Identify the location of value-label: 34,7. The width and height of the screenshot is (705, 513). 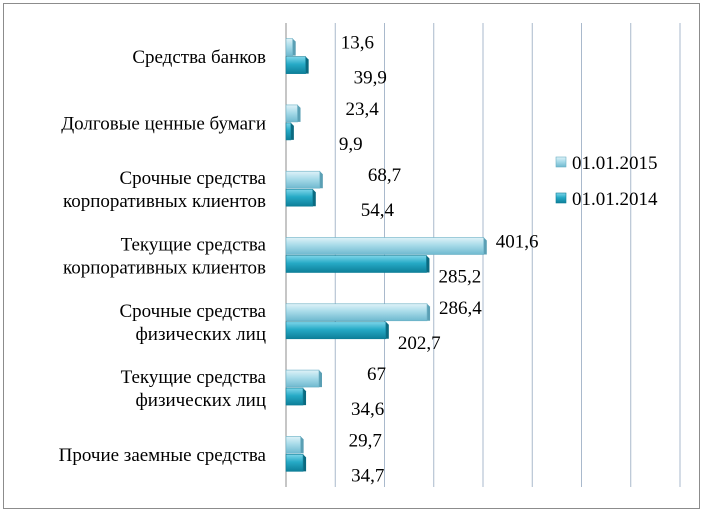
(367, 475).